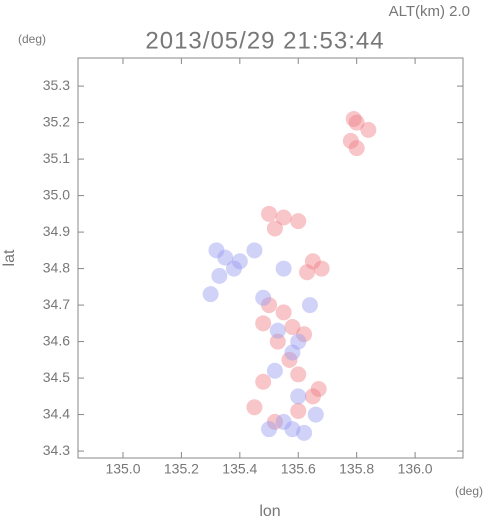 This screenshot has height=521, width=491. What do you see at coordinates (239, 469) in the screenshot?
I see `x-tick-label: 135.4` at bounding box center [239, 469].